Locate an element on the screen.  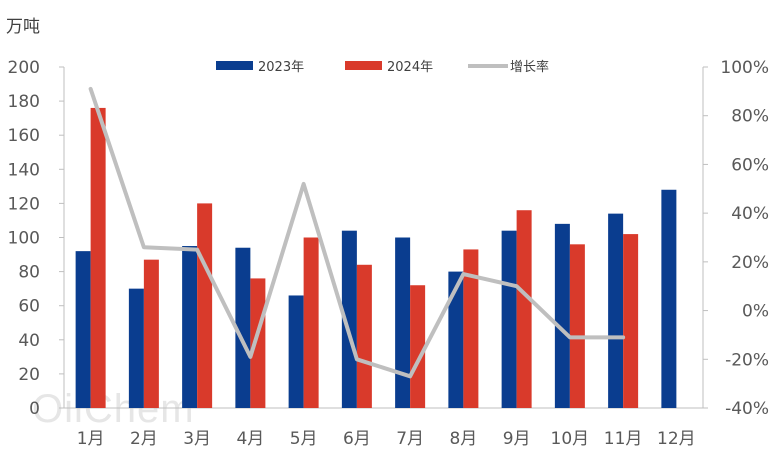
left-axis-unit: 万吨 is located at coordinates (23, 27).